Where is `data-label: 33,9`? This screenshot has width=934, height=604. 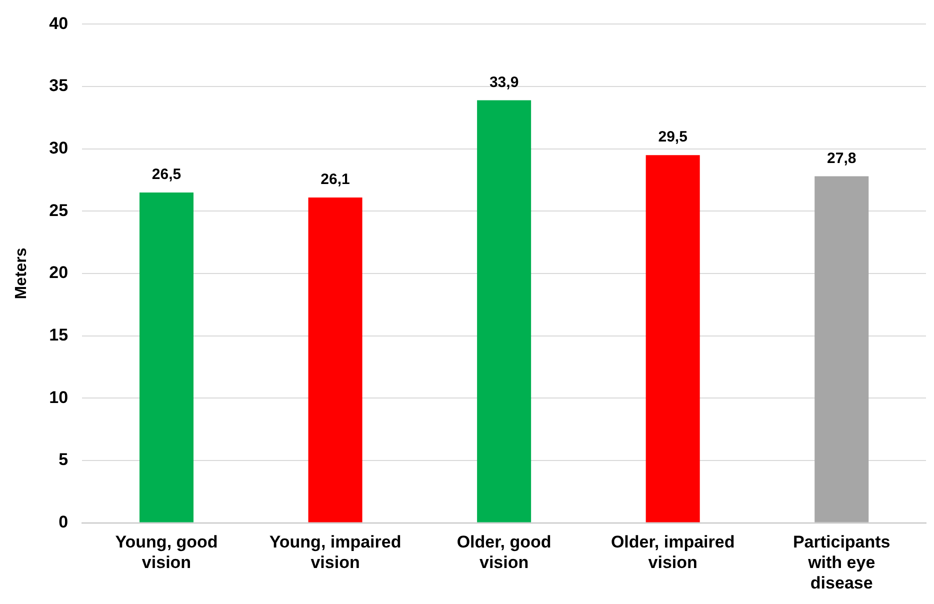 data-label: 33,9 is located at coordinates (504, 82).